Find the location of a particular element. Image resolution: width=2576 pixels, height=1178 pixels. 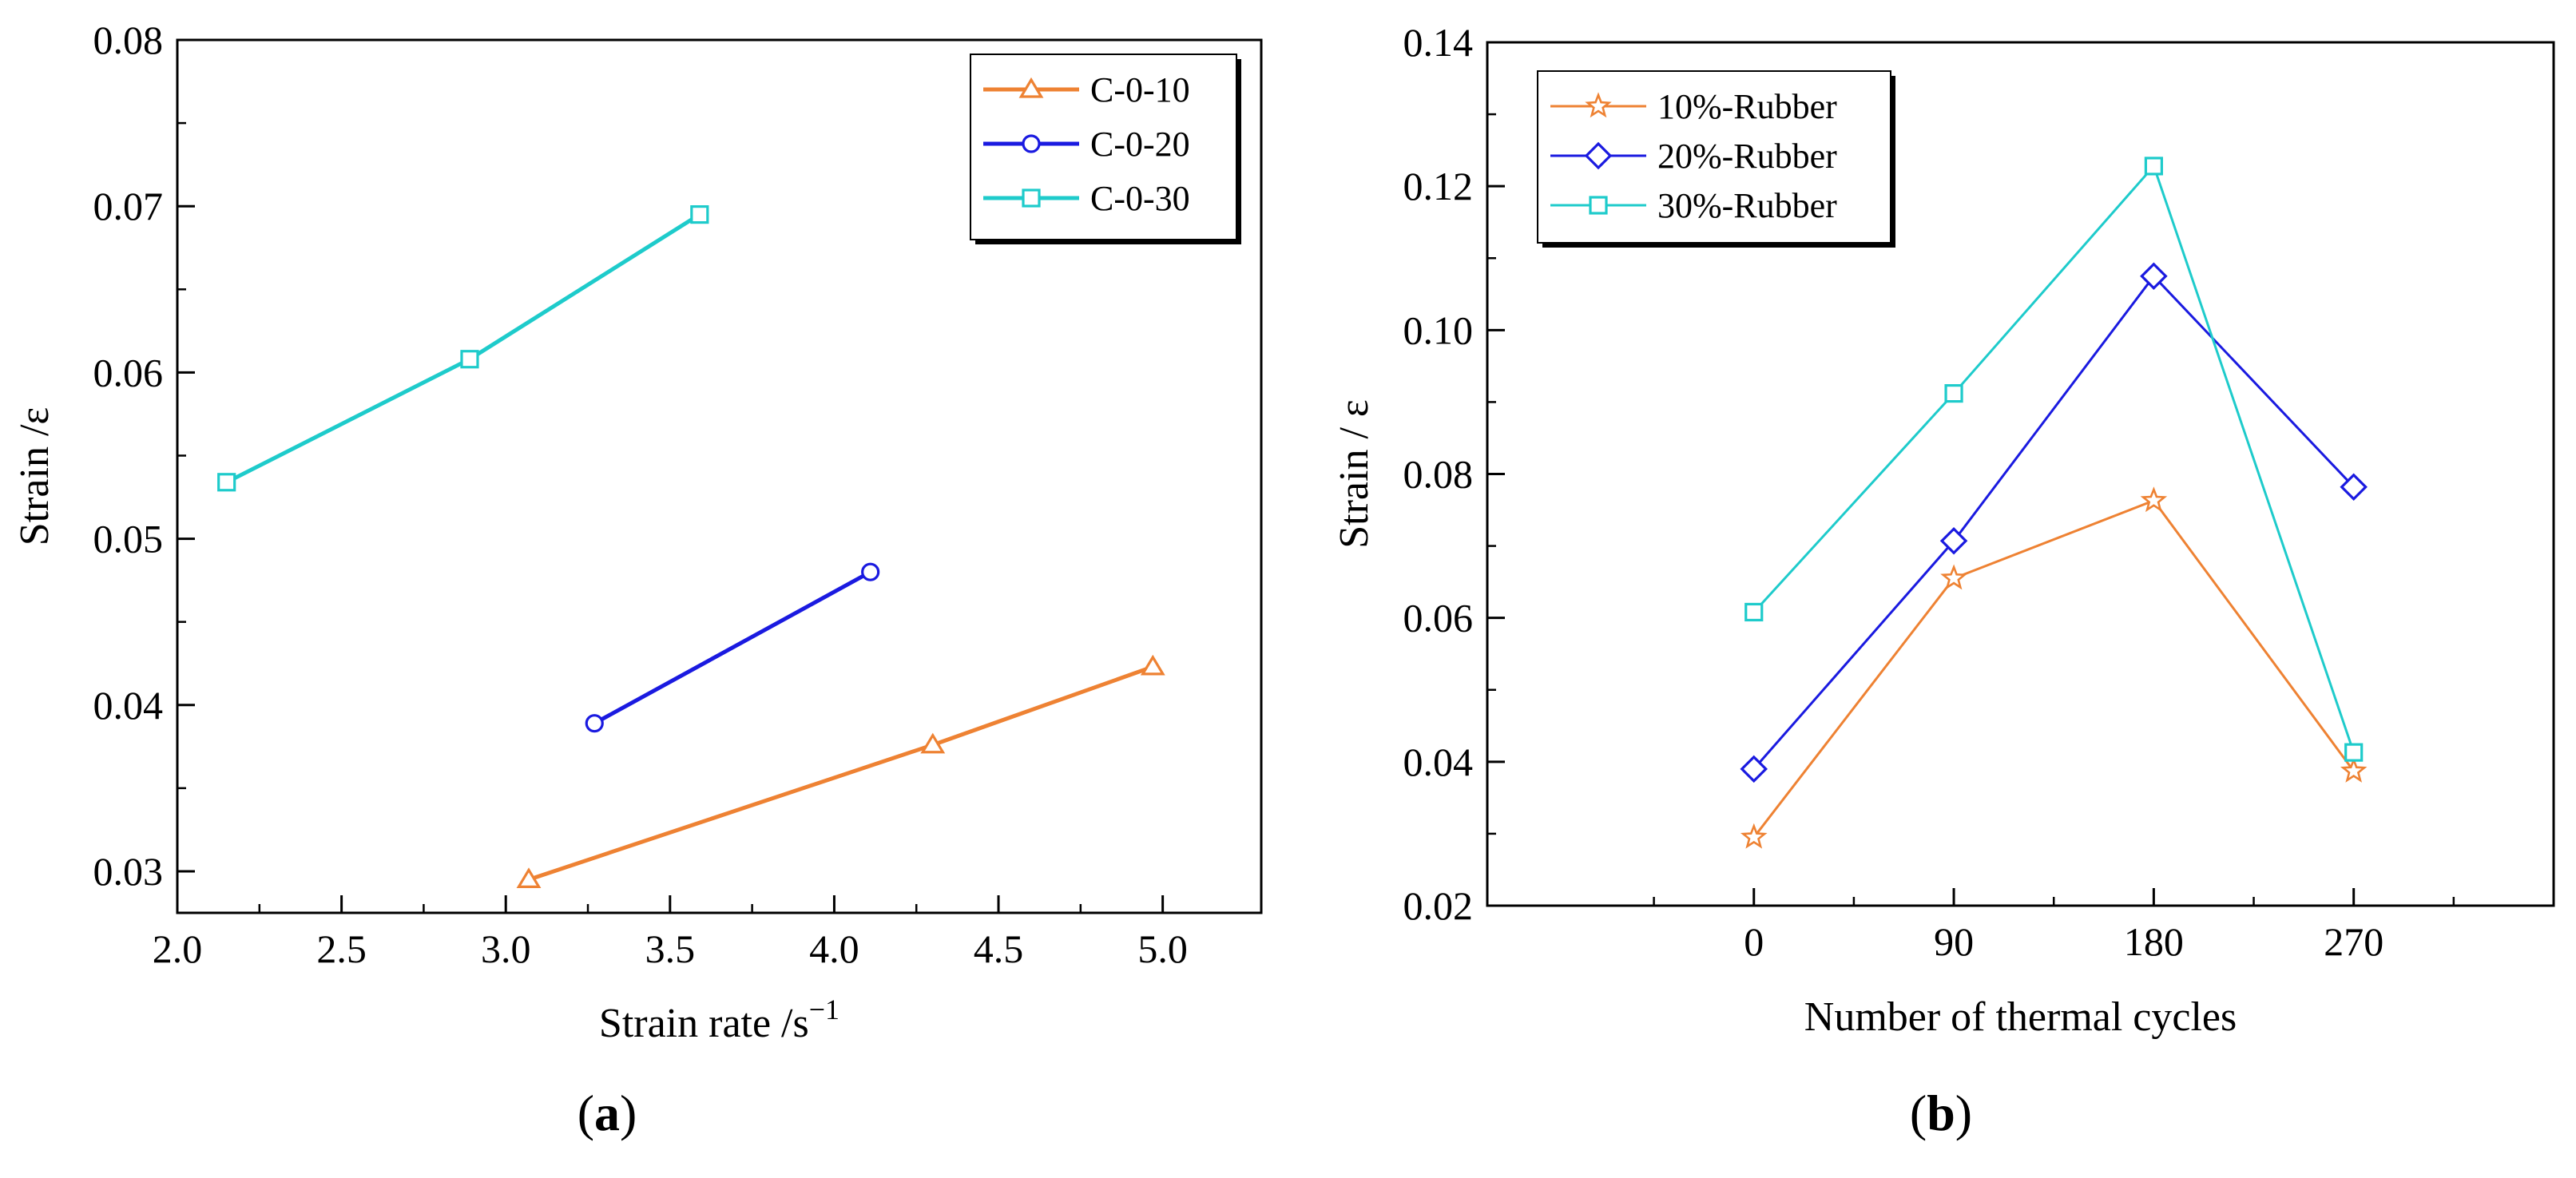

panel-b-series-10%-Rubber is located at coordinates (2054, 667).